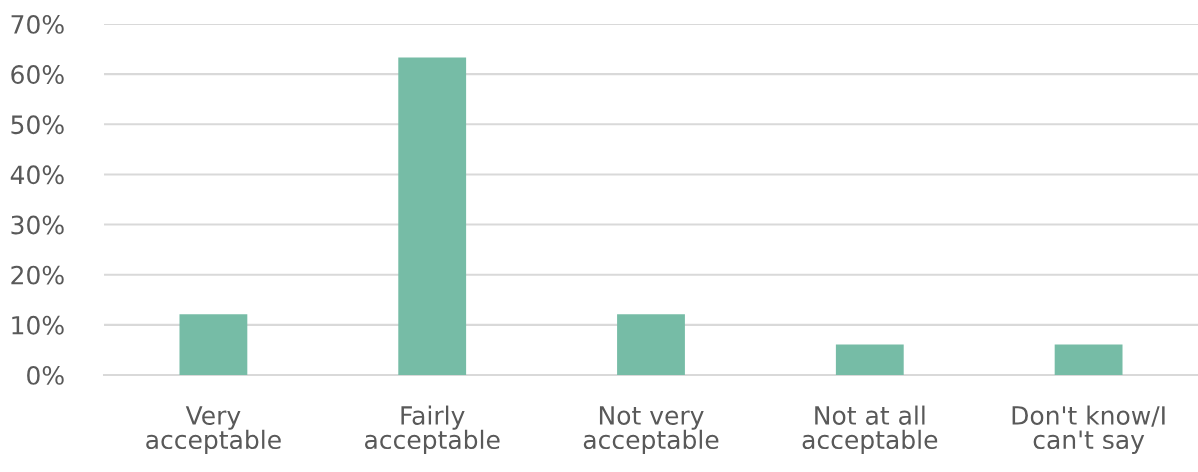  I want to click on y-tick-label: 70%, so click(37, 24).